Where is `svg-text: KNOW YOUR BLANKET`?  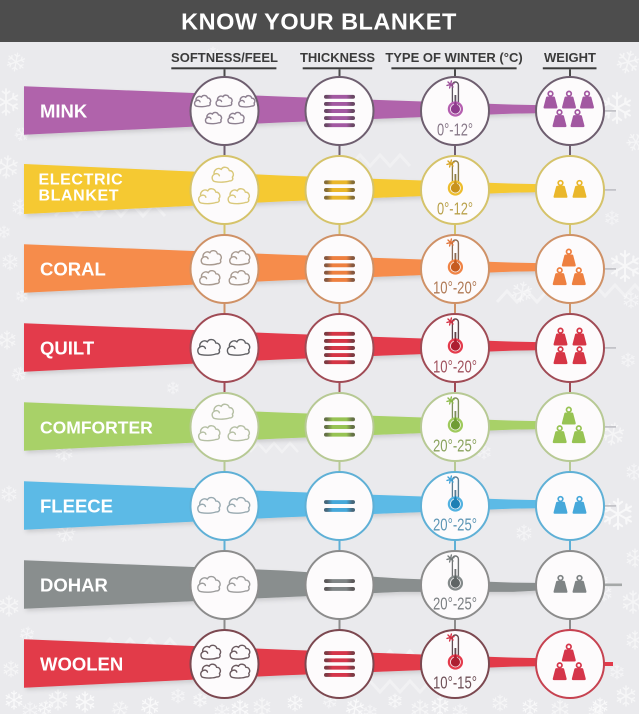
svg-text: KNOW YOUR BLANKET is located at coordinates (319, 22).